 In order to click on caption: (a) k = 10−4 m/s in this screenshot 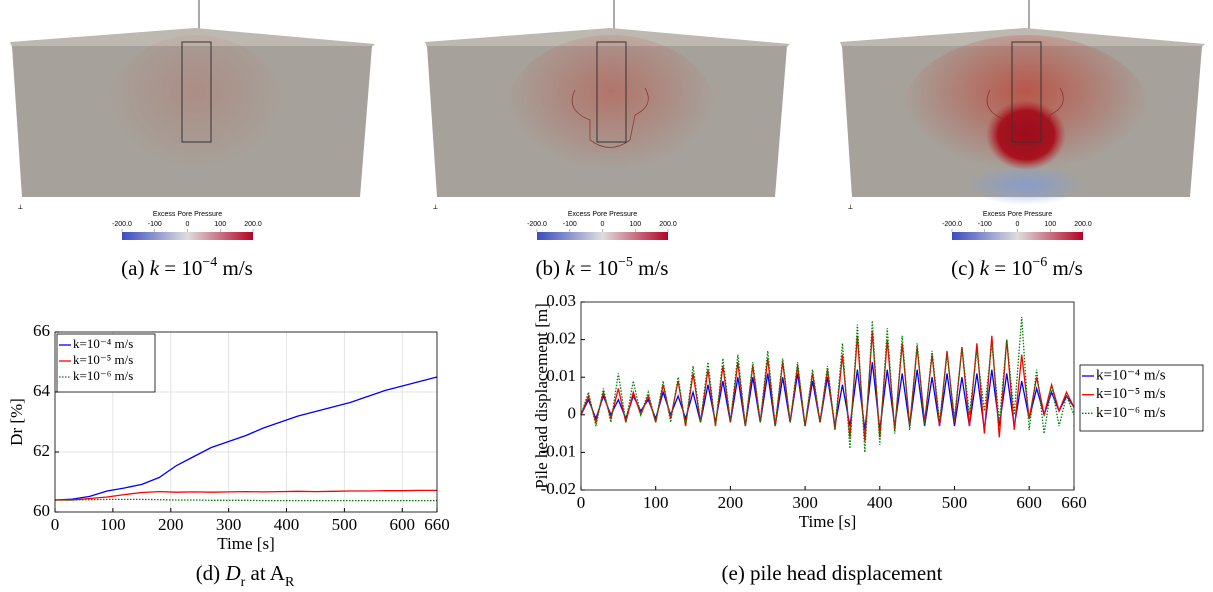, I will do `click(187, 267)`.